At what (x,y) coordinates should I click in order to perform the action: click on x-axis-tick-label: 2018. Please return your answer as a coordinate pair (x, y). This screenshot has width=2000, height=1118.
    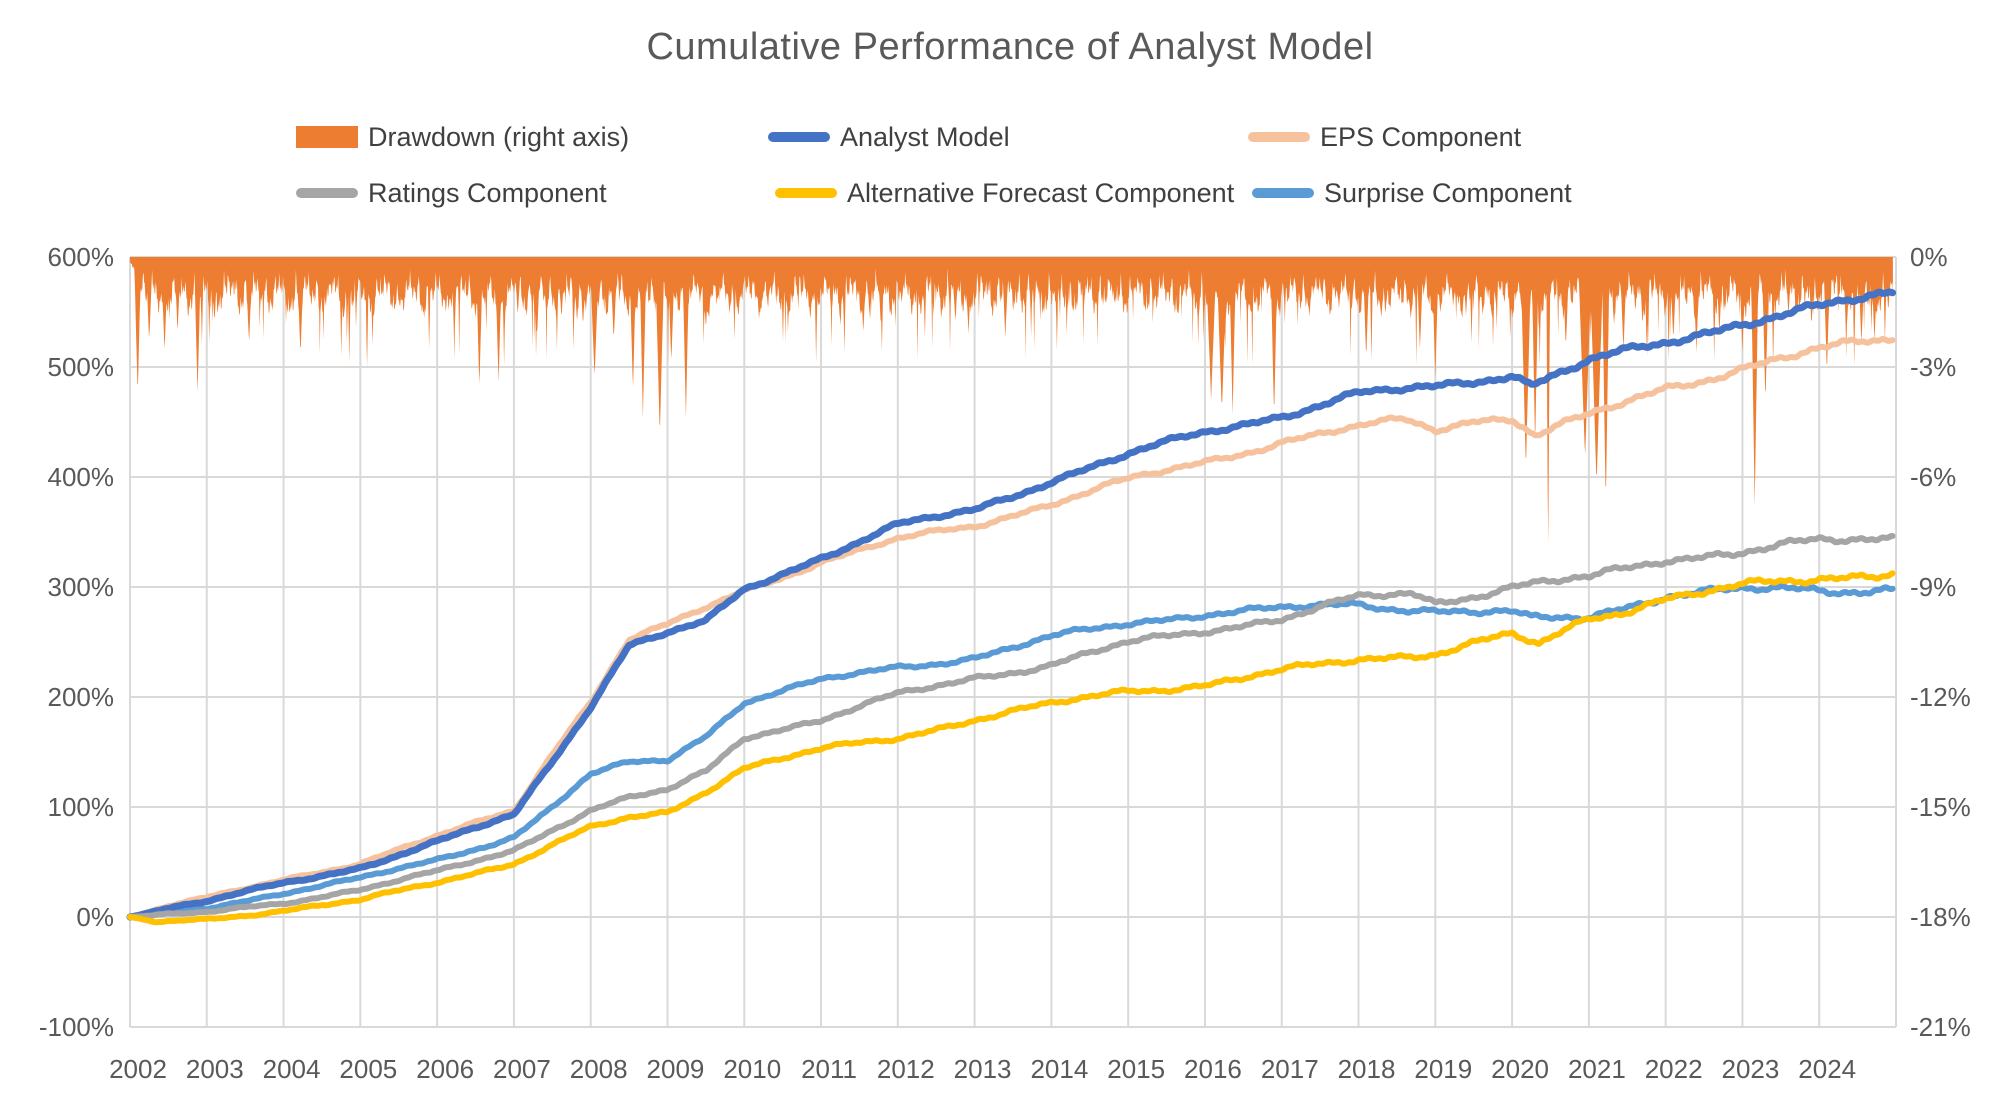
    Looking at the image, I should click on (1367, 1069).